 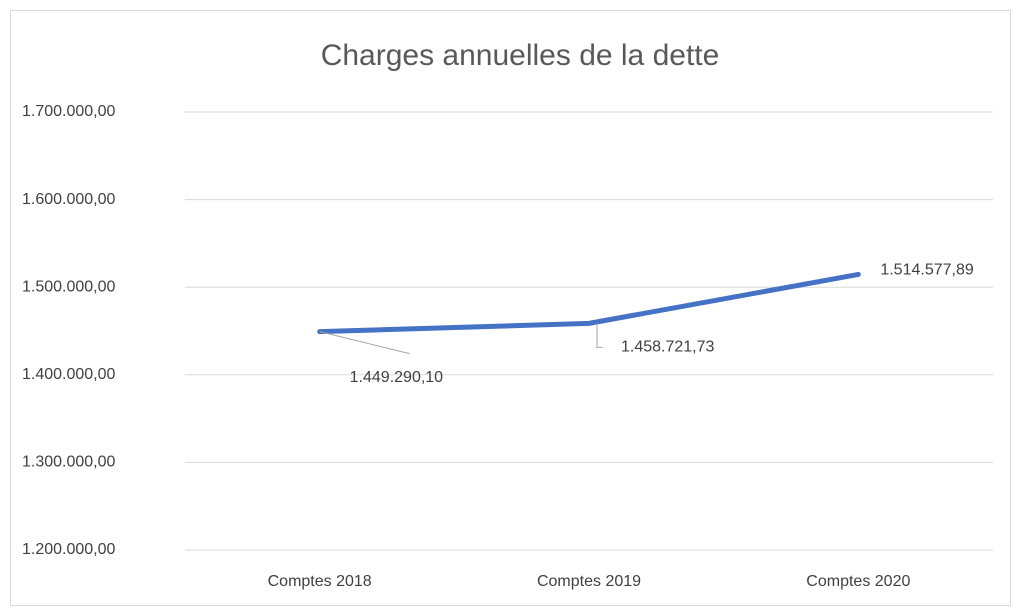 I want to click on y-tick-label: 1.600.000,00, so click(x=69, y=199).